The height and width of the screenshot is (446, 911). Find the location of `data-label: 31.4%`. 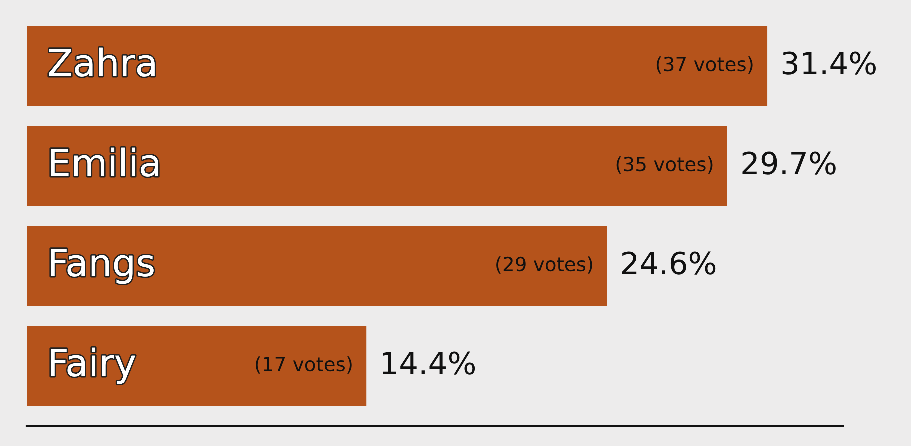

data-label: 31.4% is located at coordinates (829, 63).